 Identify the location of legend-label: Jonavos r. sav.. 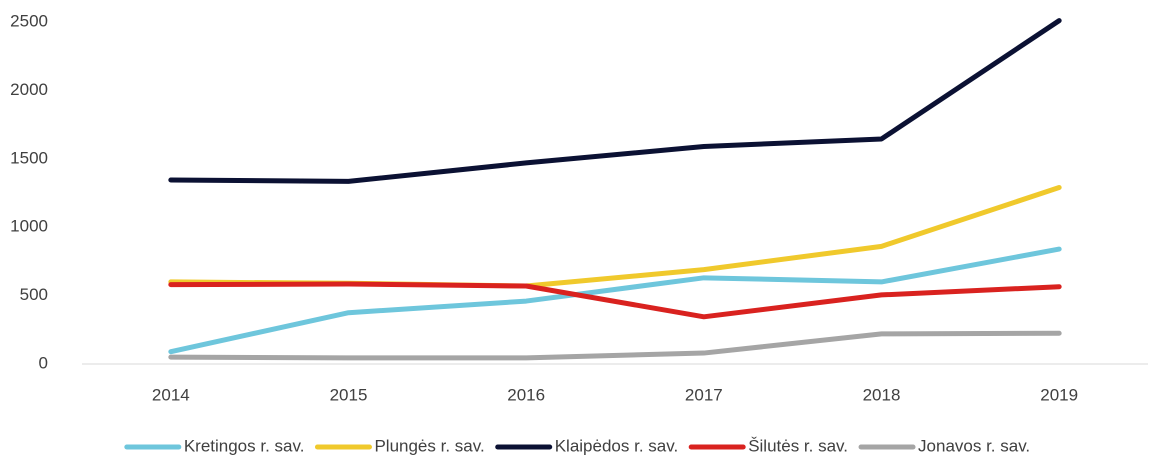
(974, 445).